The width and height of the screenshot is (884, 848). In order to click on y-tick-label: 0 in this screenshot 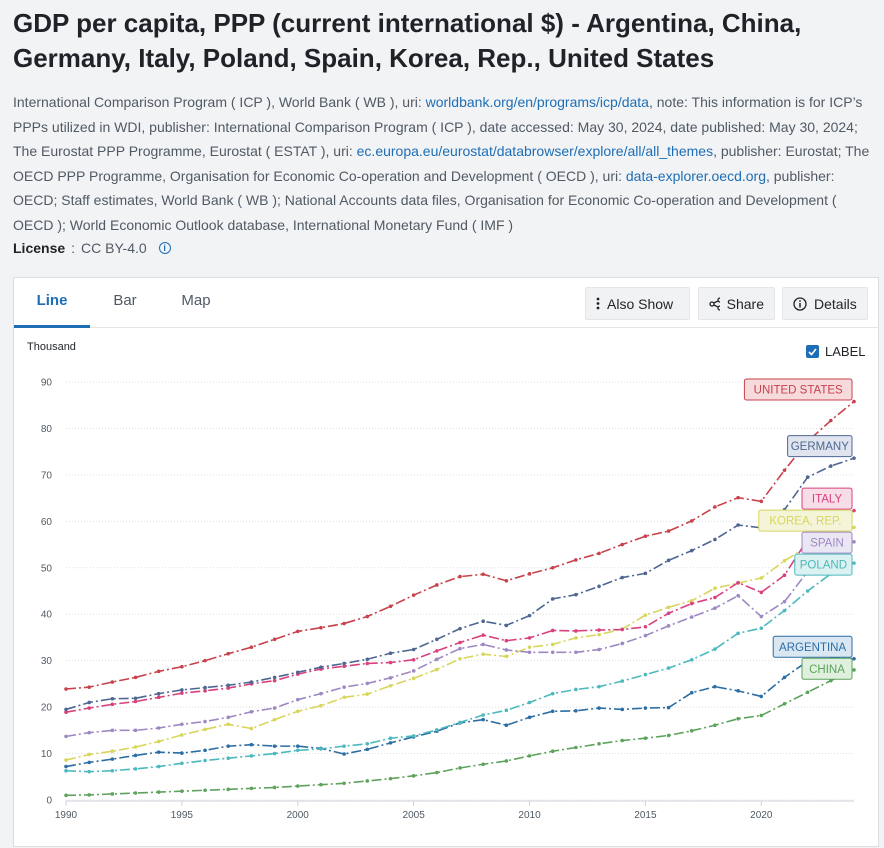, I will do `click(49, 801)`.